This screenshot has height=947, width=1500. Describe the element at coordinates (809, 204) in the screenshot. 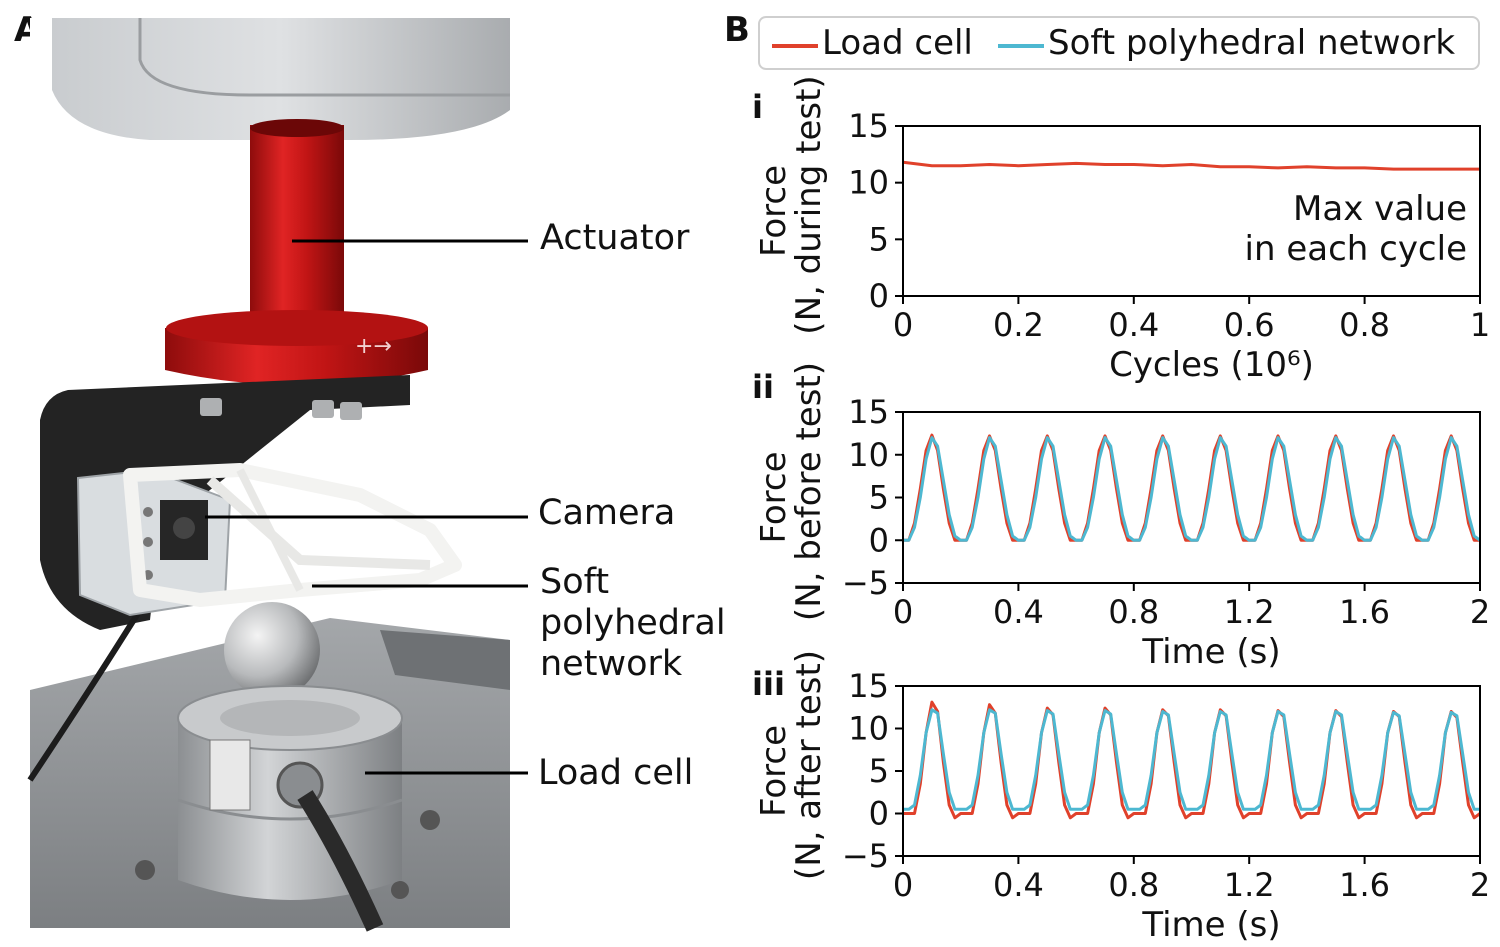

I see `chart-i-ylabel-line2: (N, during test)` at that location.